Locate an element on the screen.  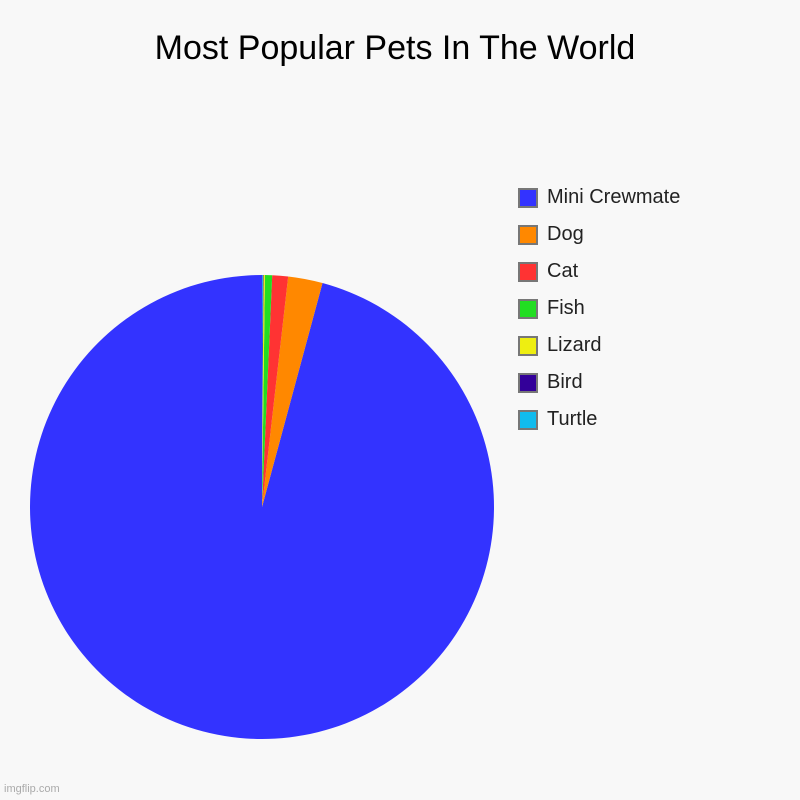
legend-item-turtle: Turtle is located at coordinates (599, 419).